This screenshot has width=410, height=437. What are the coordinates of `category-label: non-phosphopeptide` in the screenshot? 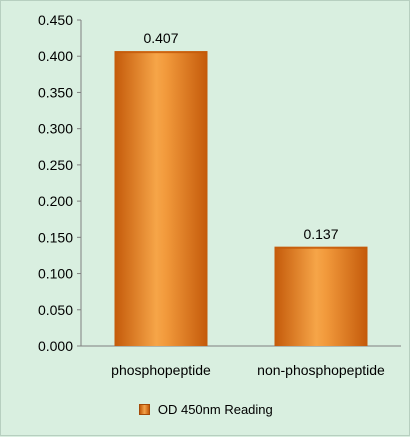 It's located at (321, 370).